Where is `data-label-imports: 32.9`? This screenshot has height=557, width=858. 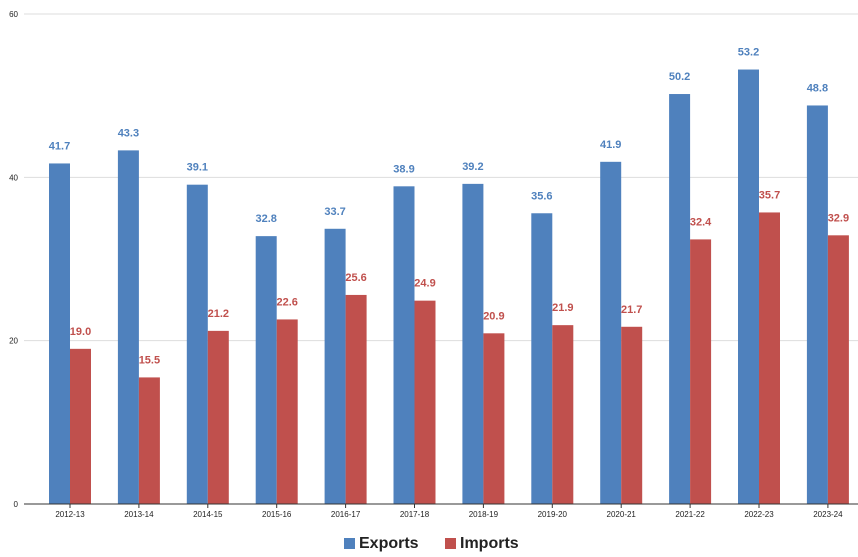 data-label-imports: 32.9 is located at coordinates (838, 218).